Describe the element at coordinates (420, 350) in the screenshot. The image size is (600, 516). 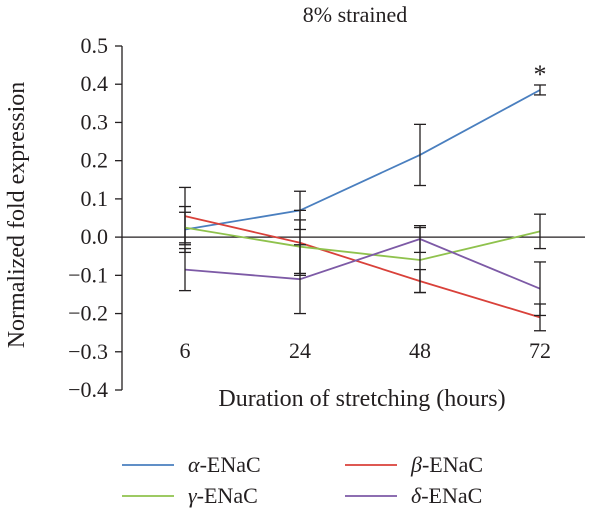
I see `x-tick-label: 48` at that location.